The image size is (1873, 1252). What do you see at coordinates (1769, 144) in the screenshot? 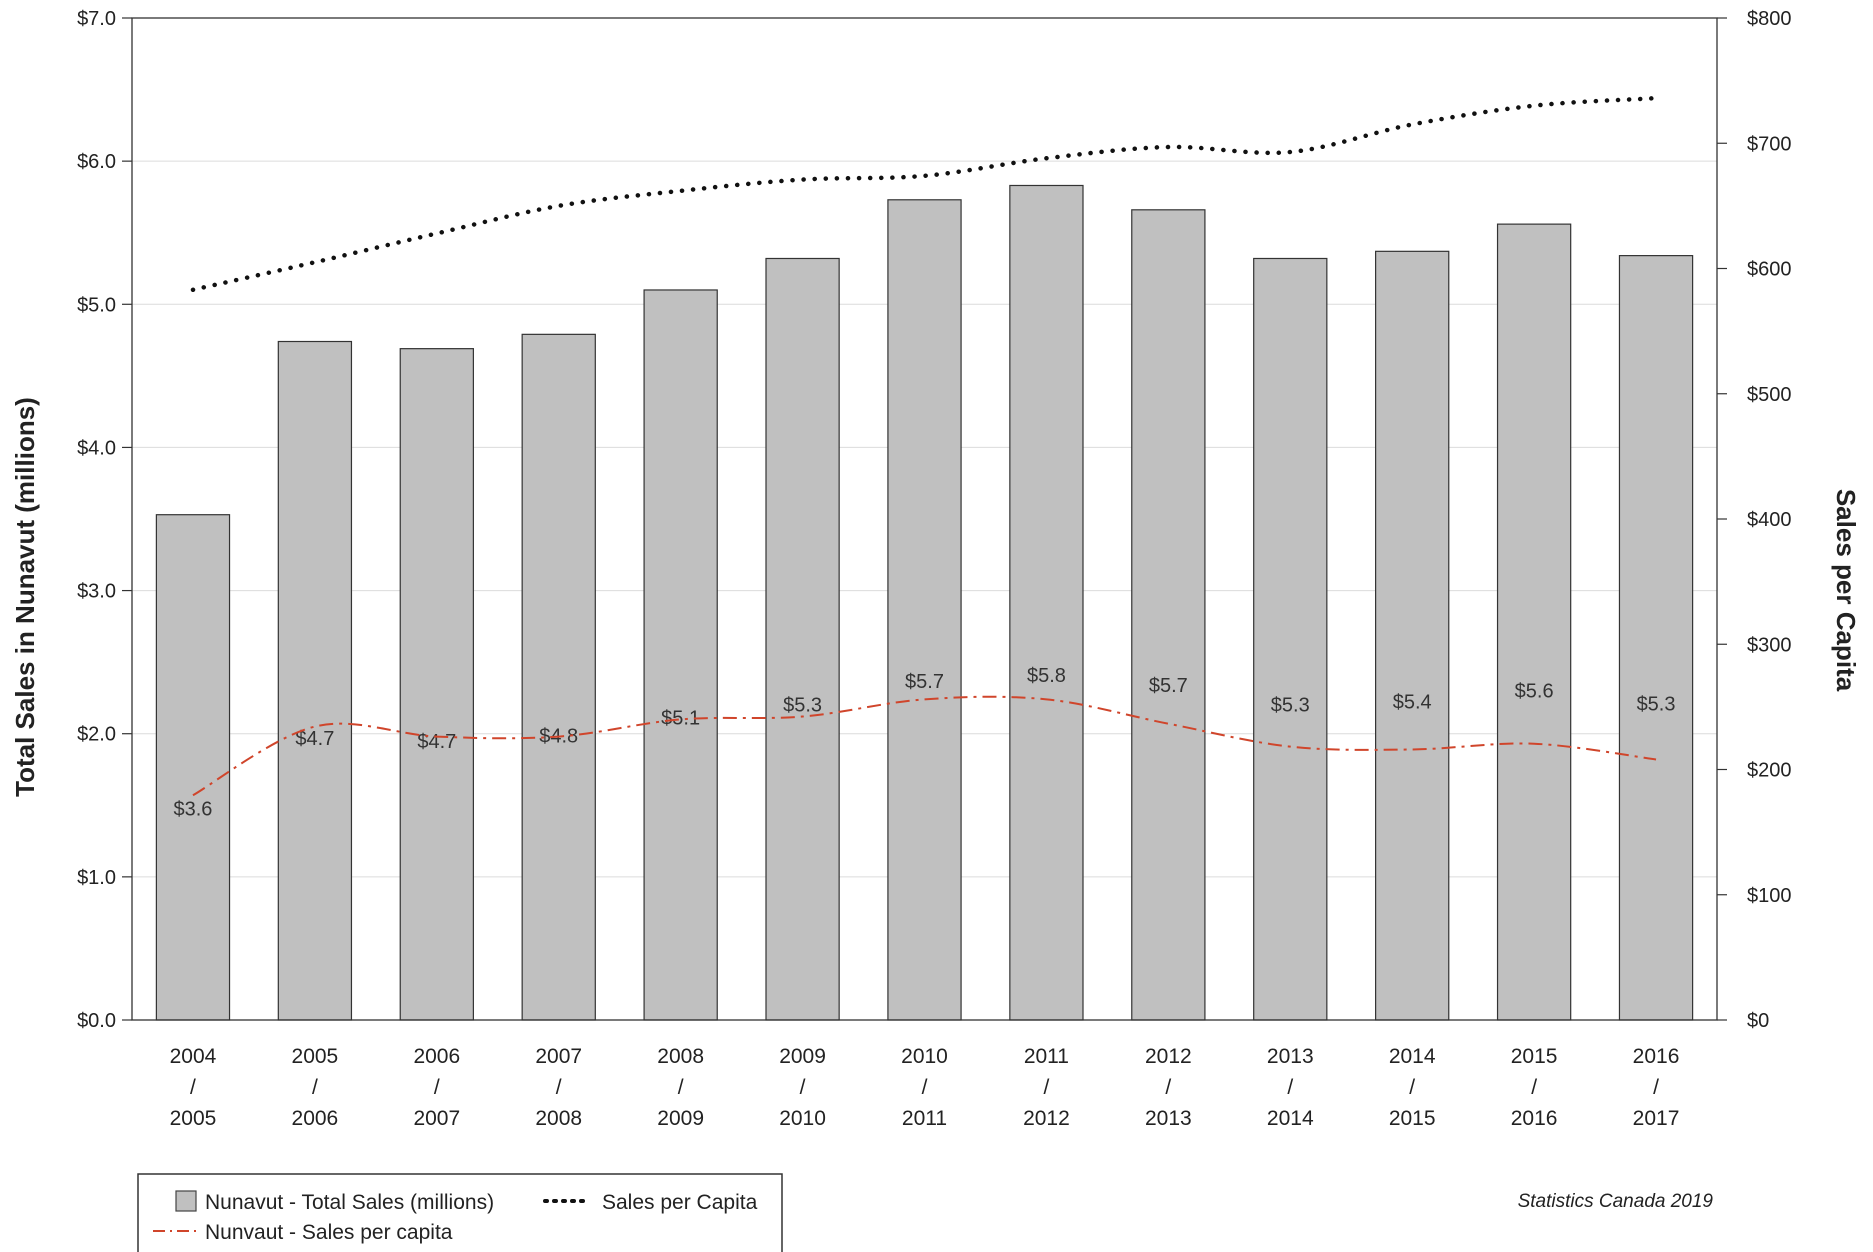
I see `right-tick-label: $700` at bounding box center [1769, 144].